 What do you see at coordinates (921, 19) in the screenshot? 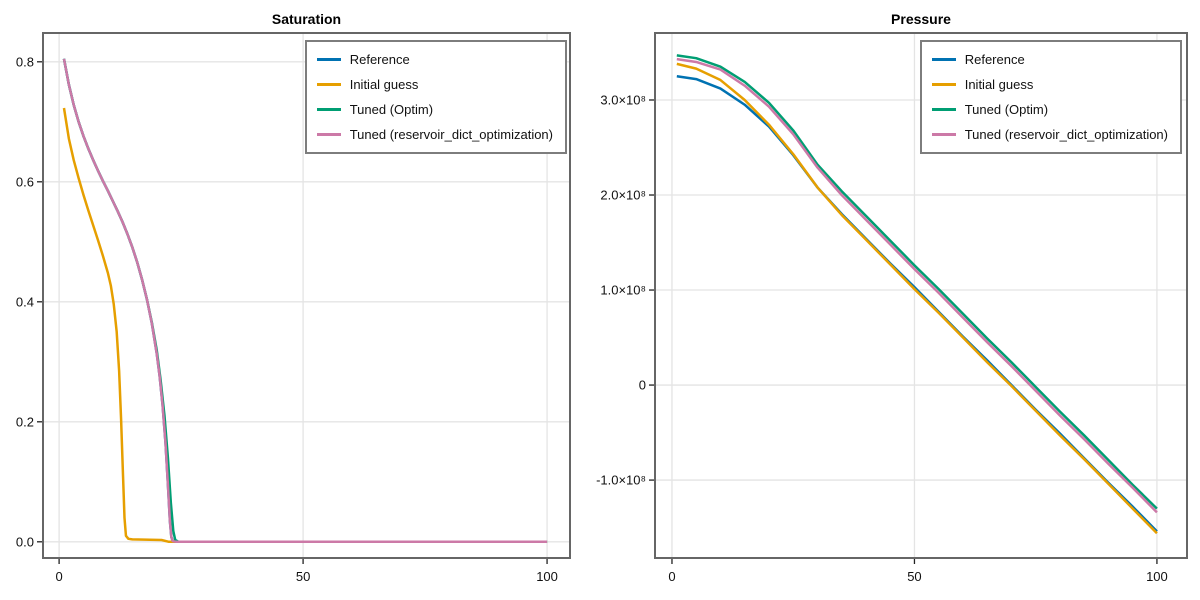
I see `pressure-title: Pressure` at bounding box center [921, 19].